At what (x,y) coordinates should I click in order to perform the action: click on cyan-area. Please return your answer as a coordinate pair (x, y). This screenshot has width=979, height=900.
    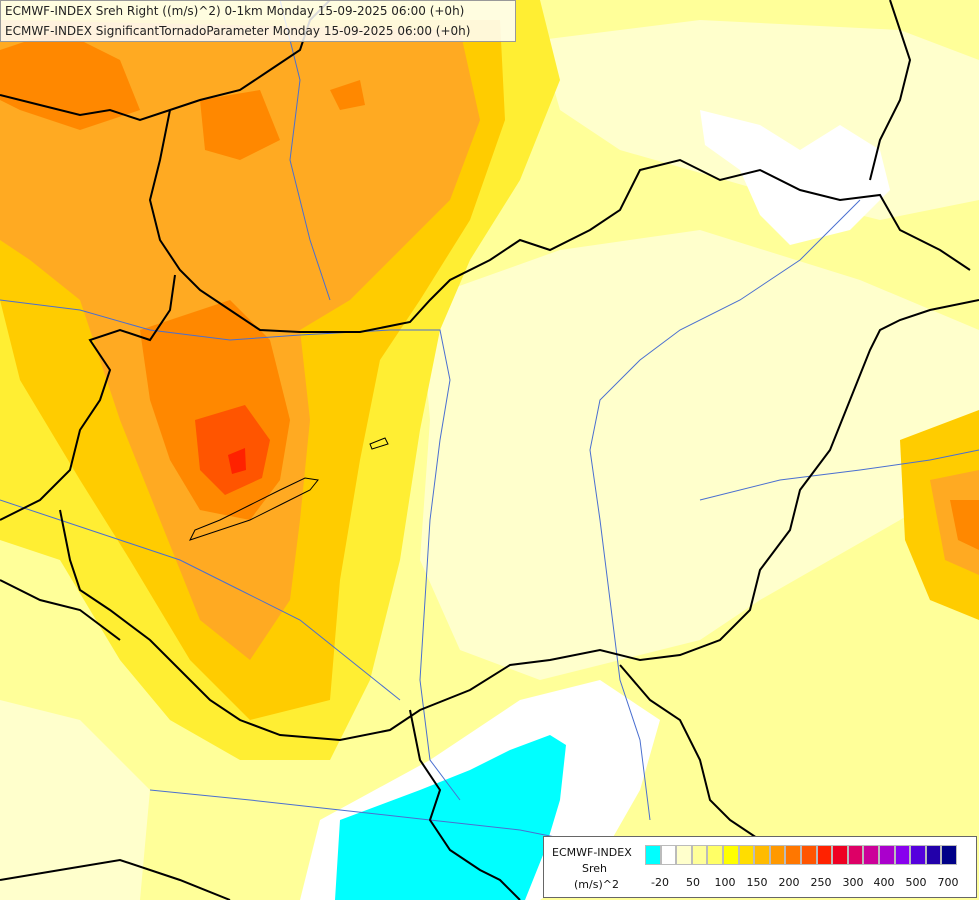
    Looking at the image, I should click on (450, 817).